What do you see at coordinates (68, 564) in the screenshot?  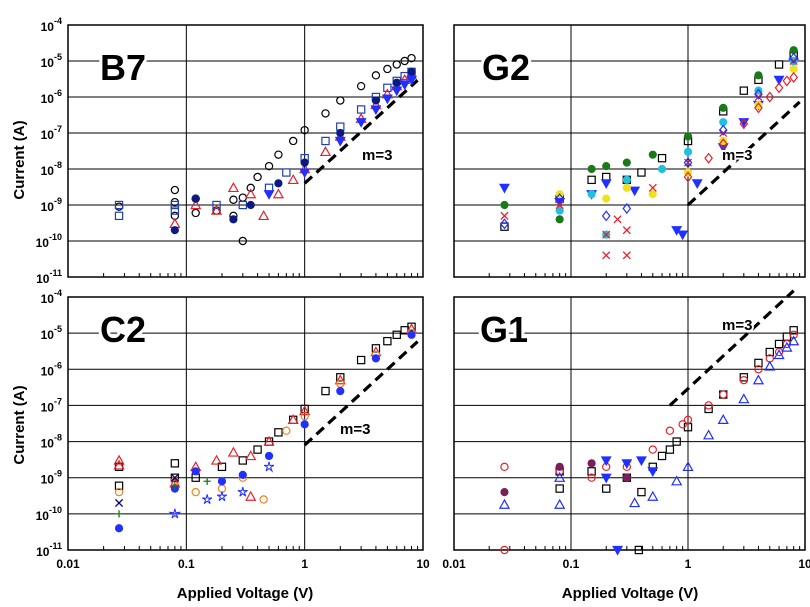 I see `x-tick-label: 0.01` at bounding box center [68, 564].